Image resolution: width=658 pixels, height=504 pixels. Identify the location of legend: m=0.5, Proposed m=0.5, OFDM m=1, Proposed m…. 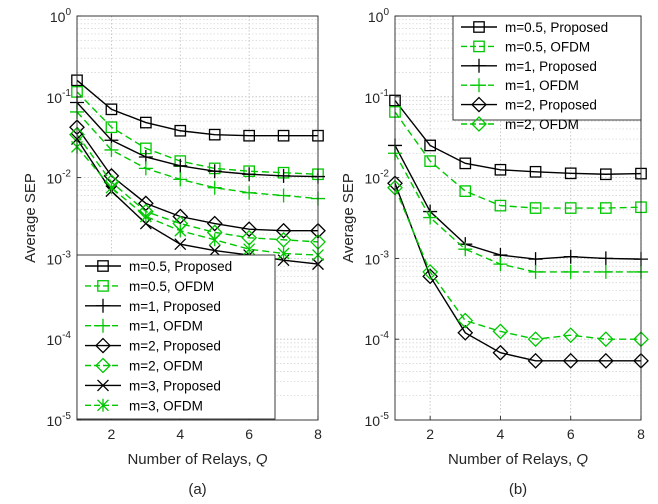
(176, 337).